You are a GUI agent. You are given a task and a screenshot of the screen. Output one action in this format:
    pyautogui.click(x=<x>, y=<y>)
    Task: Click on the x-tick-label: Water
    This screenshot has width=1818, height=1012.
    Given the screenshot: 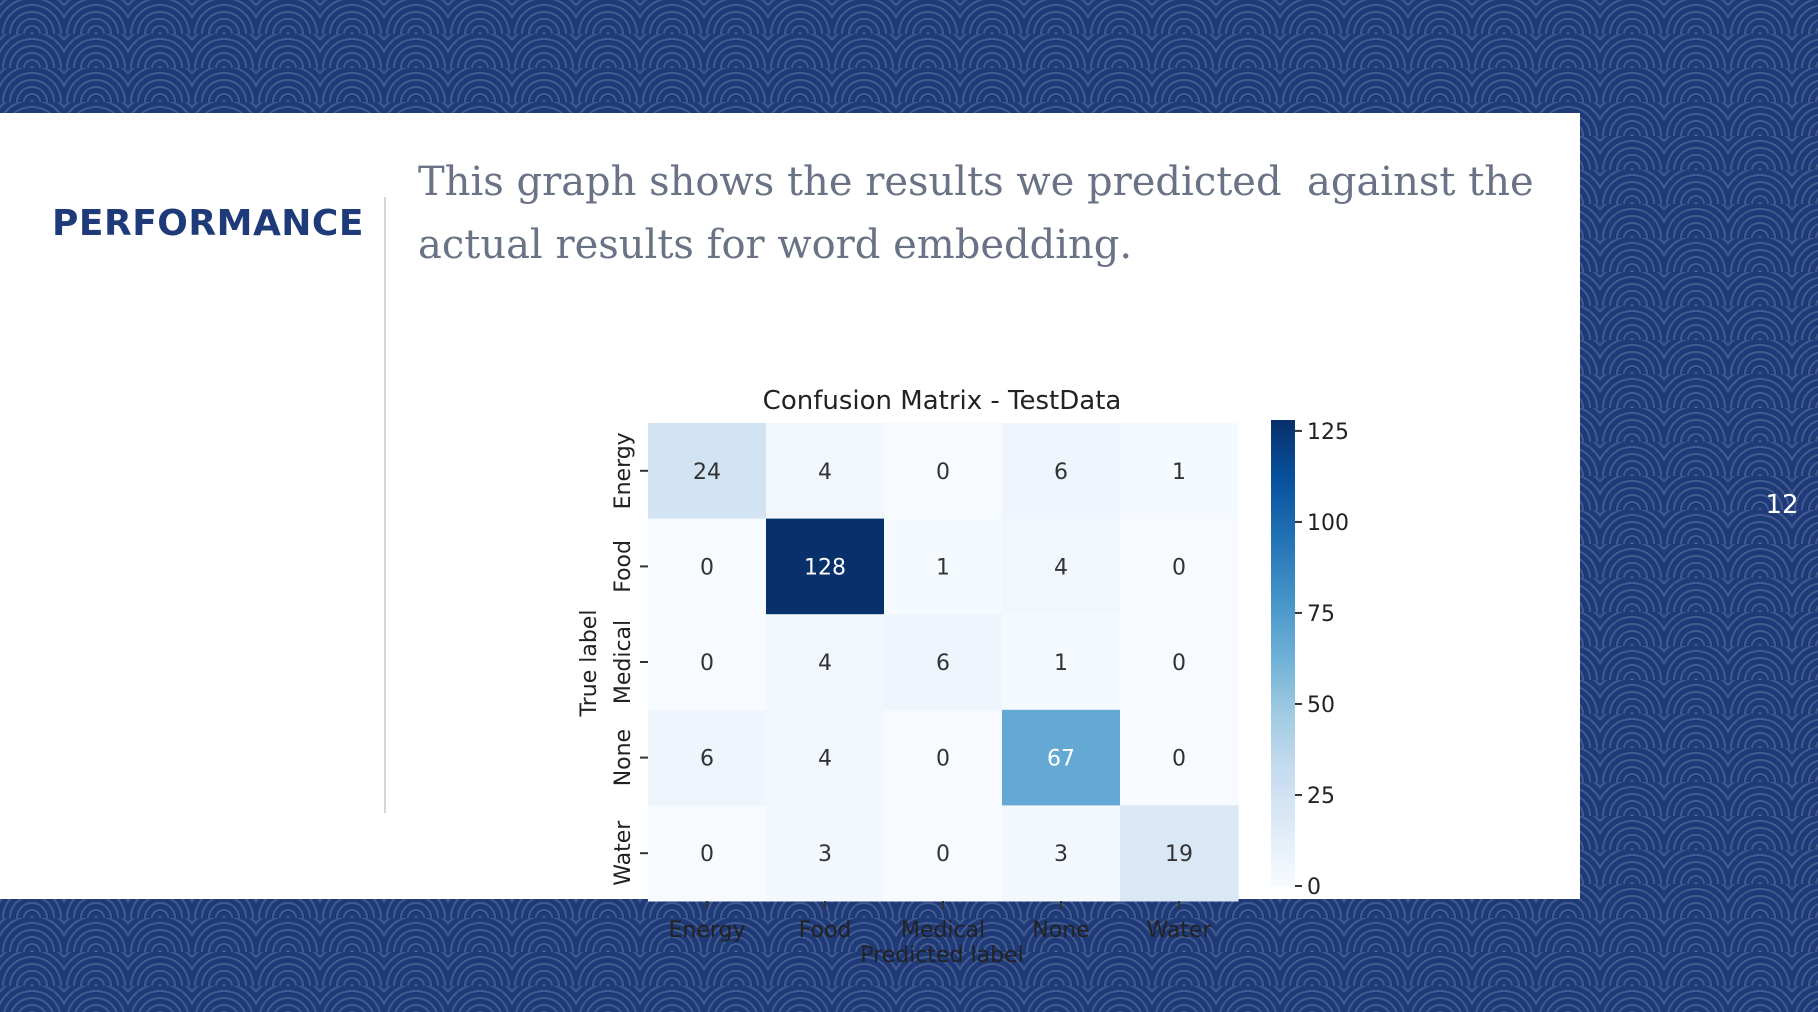 What is the action you would take?
    pyautogui.click(x=1179, y=930)
    